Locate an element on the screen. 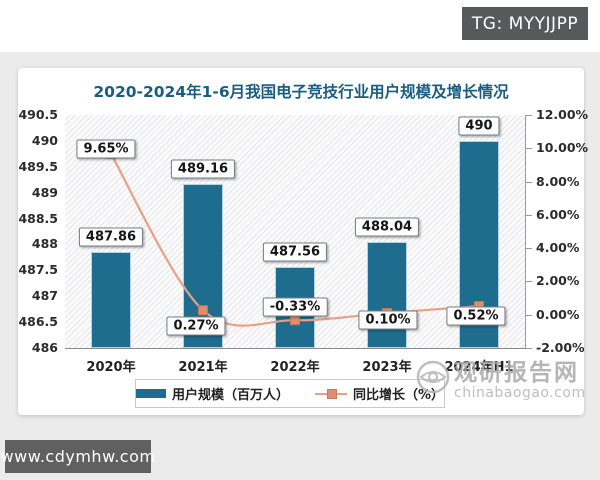 This screenshot has width=600, height=480. bar-value-label: 488.04 is located at coordinates (387, 227).